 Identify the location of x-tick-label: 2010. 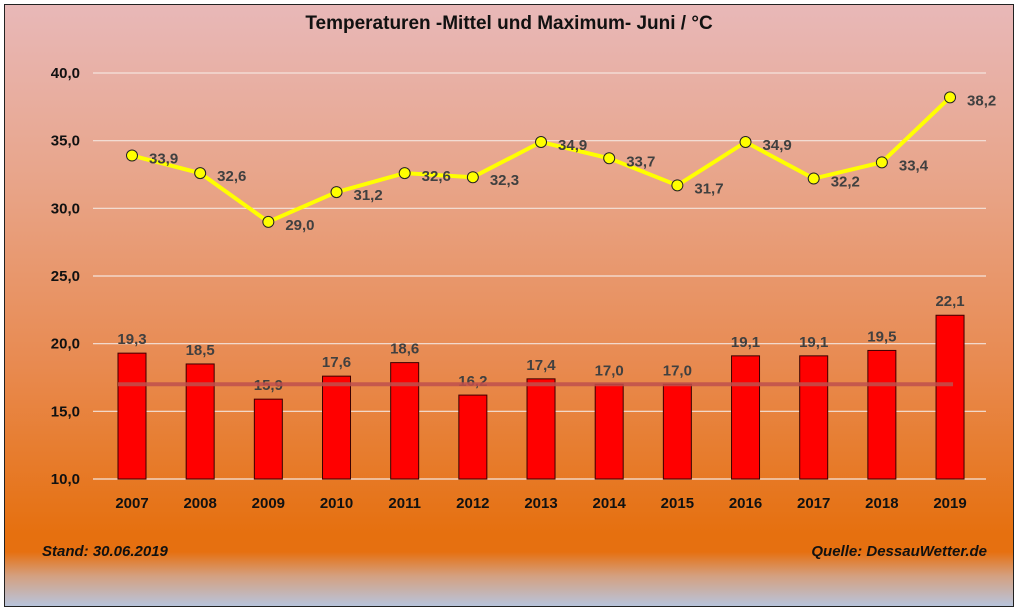
(336, 503).